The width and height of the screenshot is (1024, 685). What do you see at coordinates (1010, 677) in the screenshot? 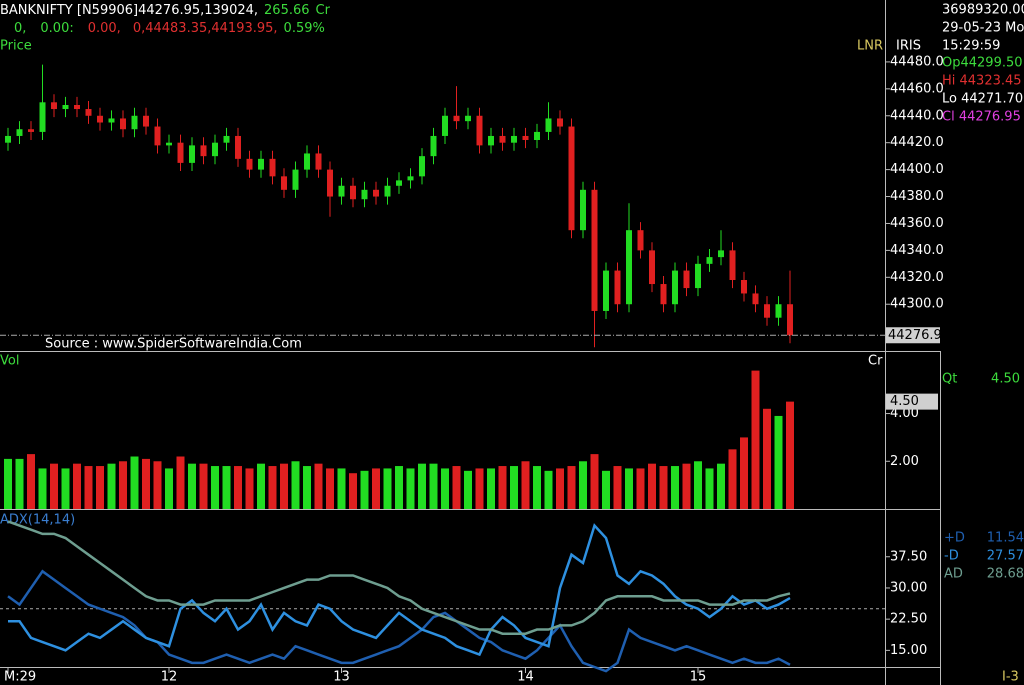
I see `footer: I-3` at bounding box center [1010, 677].